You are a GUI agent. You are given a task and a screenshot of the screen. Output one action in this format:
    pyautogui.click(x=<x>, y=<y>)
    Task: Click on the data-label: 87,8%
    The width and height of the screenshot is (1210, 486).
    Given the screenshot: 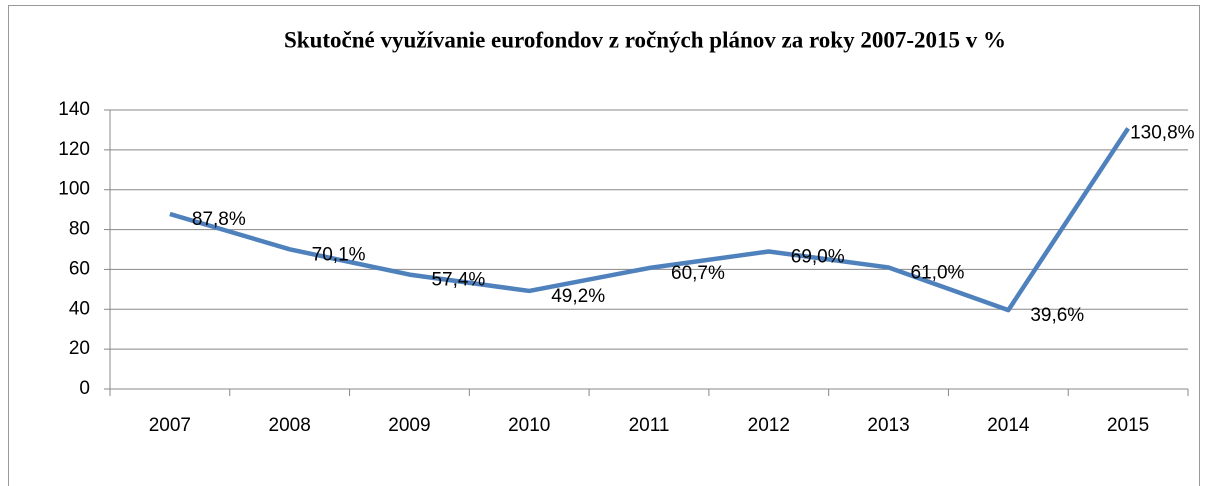 What is the action you would take?
    pyautogui.click(x=219, y=219)
    